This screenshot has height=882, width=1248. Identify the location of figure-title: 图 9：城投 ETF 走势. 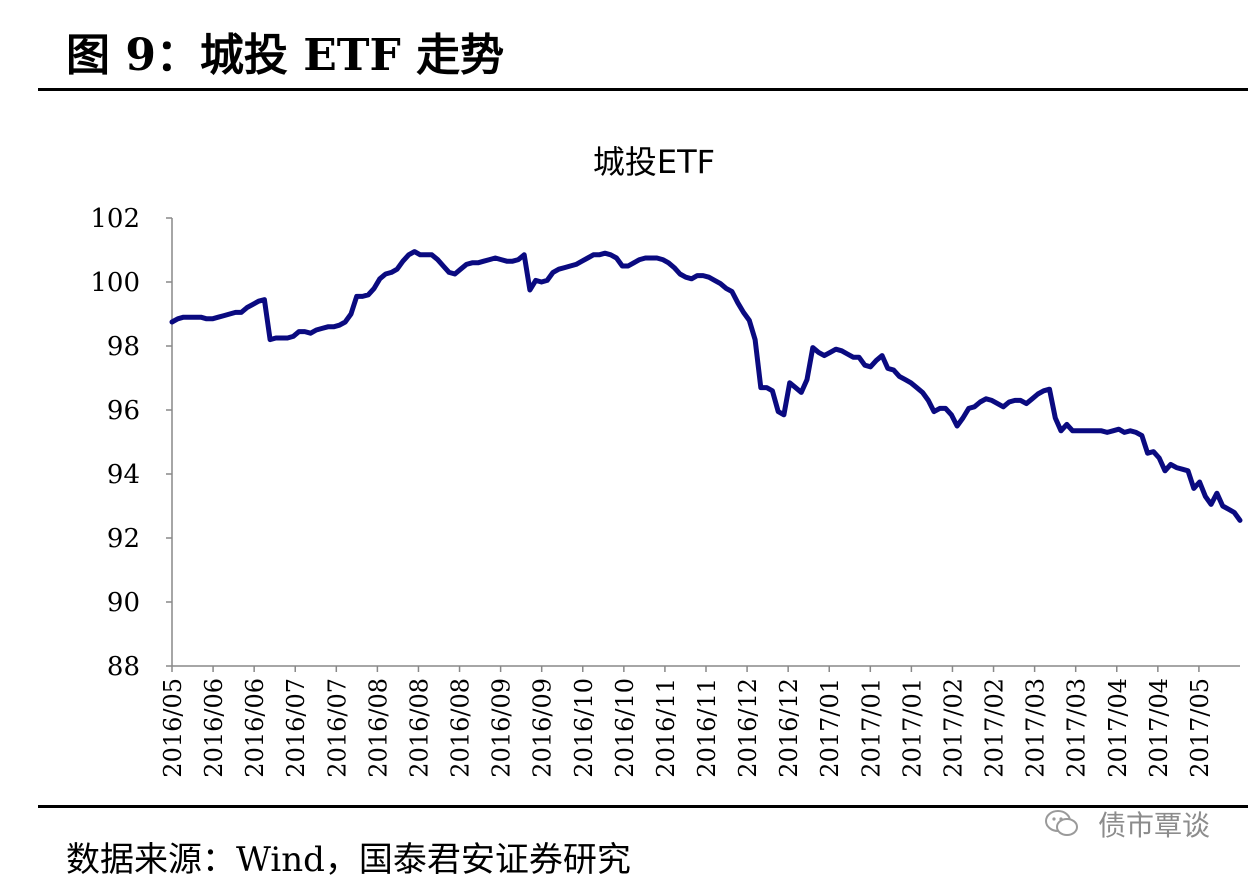
(285, 55).